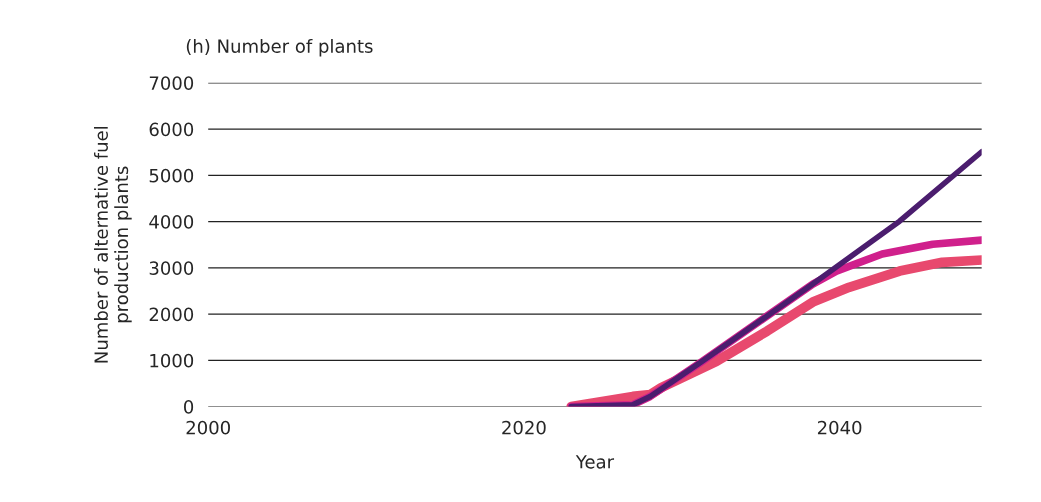  I want to click on x-axis-title: Year, so click(595, 462).